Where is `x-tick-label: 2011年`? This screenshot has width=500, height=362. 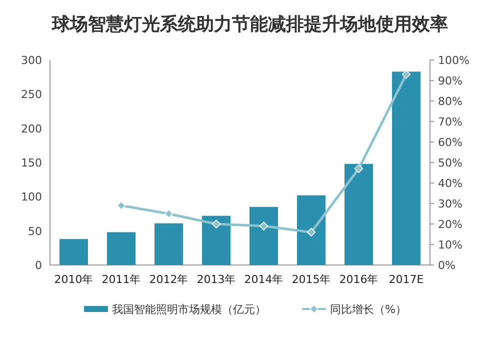
x-tick-label: 2011年 is located at coordinates (121, 279).